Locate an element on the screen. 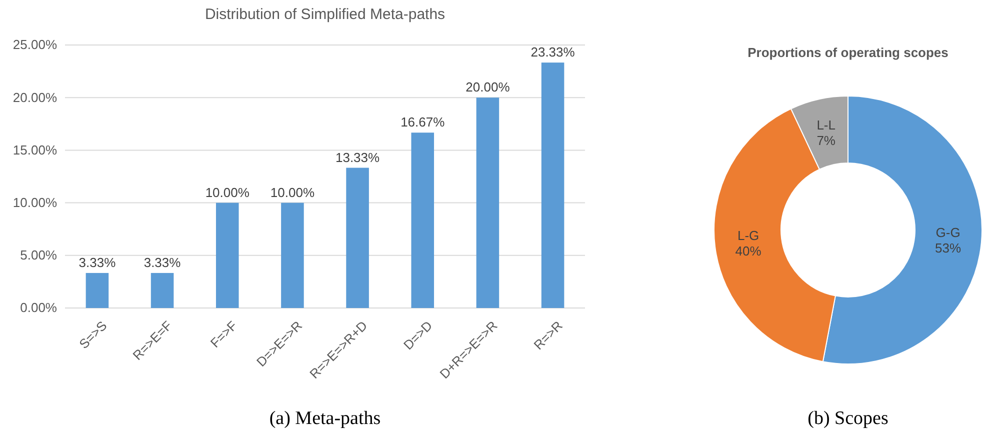 Image resolution: width=985 pixels, height=435 pixels. slice-label: L-G is located at coordinates (748, 235).